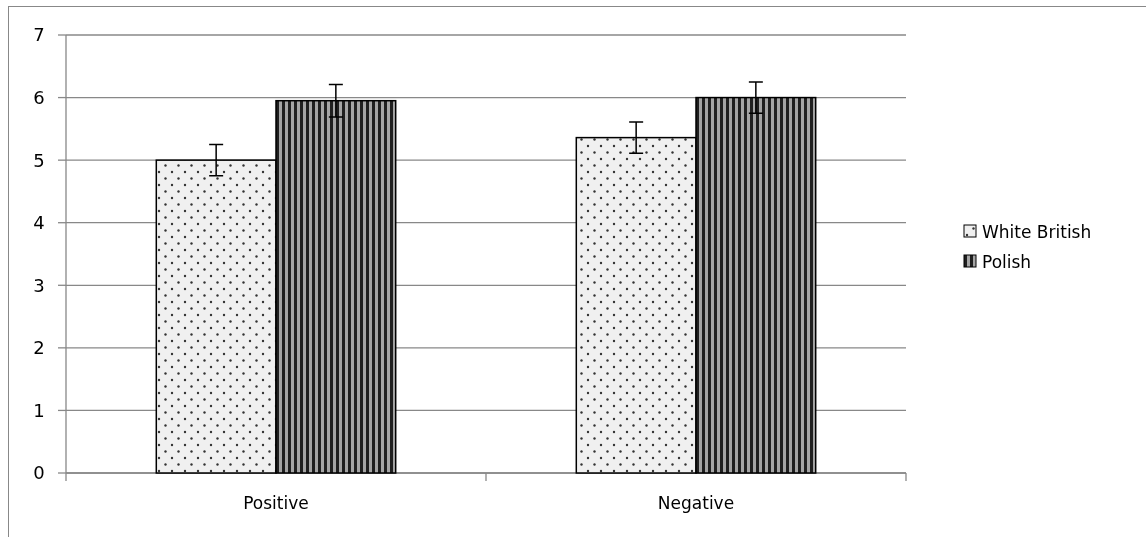  I want to click on y-tick-label: 7, so click(39, 35).